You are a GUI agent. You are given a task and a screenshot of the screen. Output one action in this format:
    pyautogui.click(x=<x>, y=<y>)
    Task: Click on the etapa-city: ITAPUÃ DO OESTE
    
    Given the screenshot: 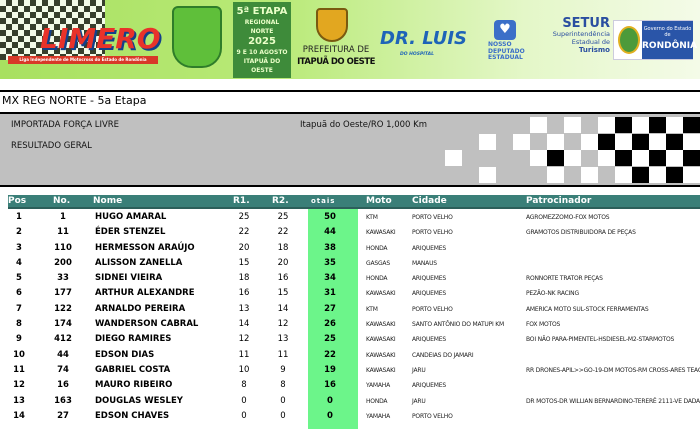 What is the action you would take?
    pyautogui.click(x=262, y=66)
    